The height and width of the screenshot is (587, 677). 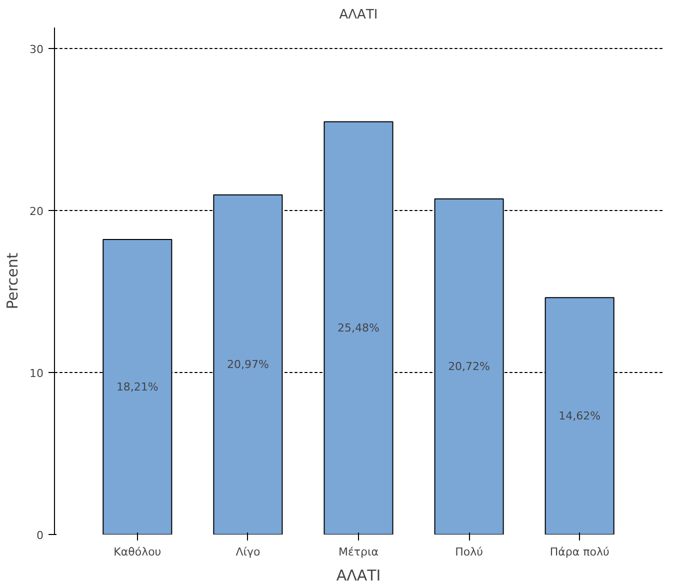 What do you see at coordinates (37, 373) in the screenshot?
I see `y-tick-label: 10` at bounding box center [37, 373].